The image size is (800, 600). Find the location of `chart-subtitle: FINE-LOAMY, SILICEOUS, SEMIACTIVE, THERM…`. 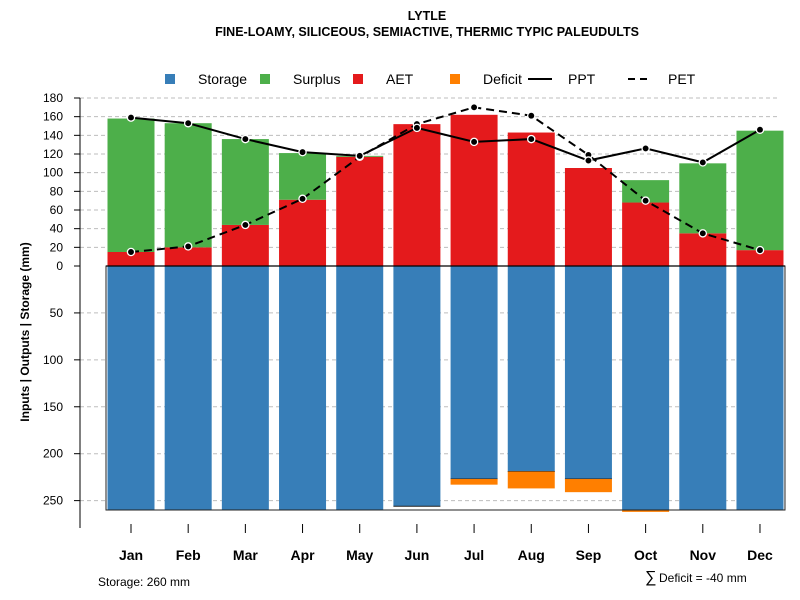

chart-subtitle: FINE-LOAMY, SILICEOUS, SEMIACTIVE, THERM… is located at coordinates (427, 32).